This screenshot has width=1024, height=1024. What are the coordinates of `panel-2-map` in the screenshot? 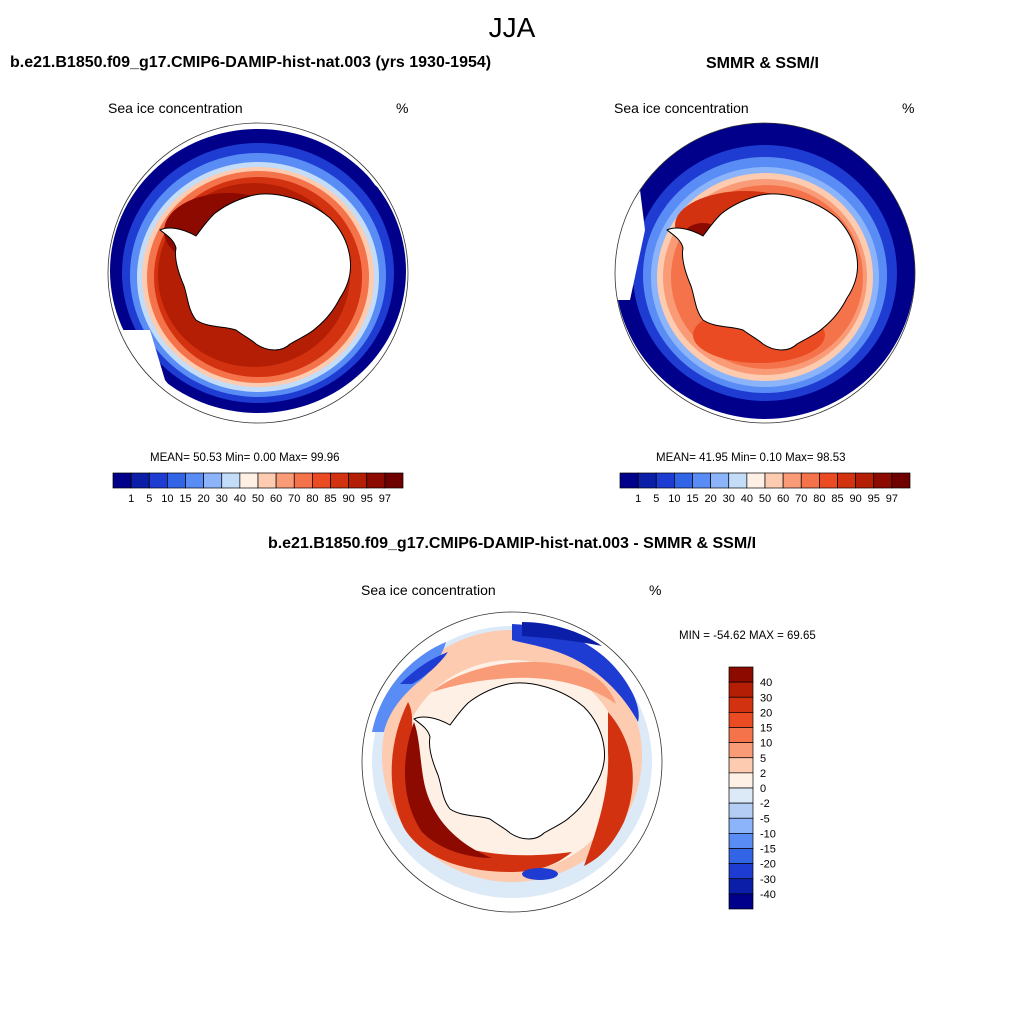 It's located at (765, 273).